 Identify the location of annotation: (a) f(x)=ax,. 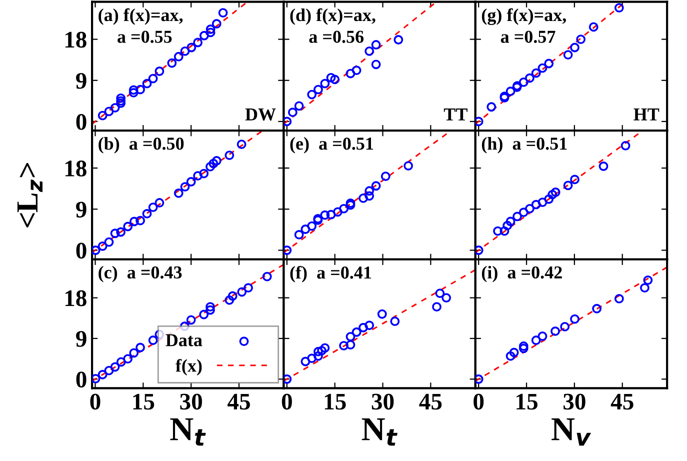
(140, 16).